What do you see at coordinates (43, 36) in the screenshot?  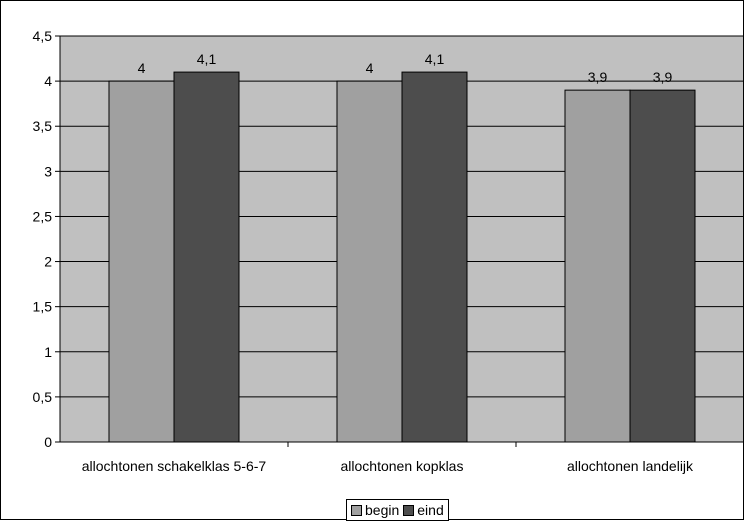 I see `y-tick-label: 4,5` at bounding box center [43, 36].